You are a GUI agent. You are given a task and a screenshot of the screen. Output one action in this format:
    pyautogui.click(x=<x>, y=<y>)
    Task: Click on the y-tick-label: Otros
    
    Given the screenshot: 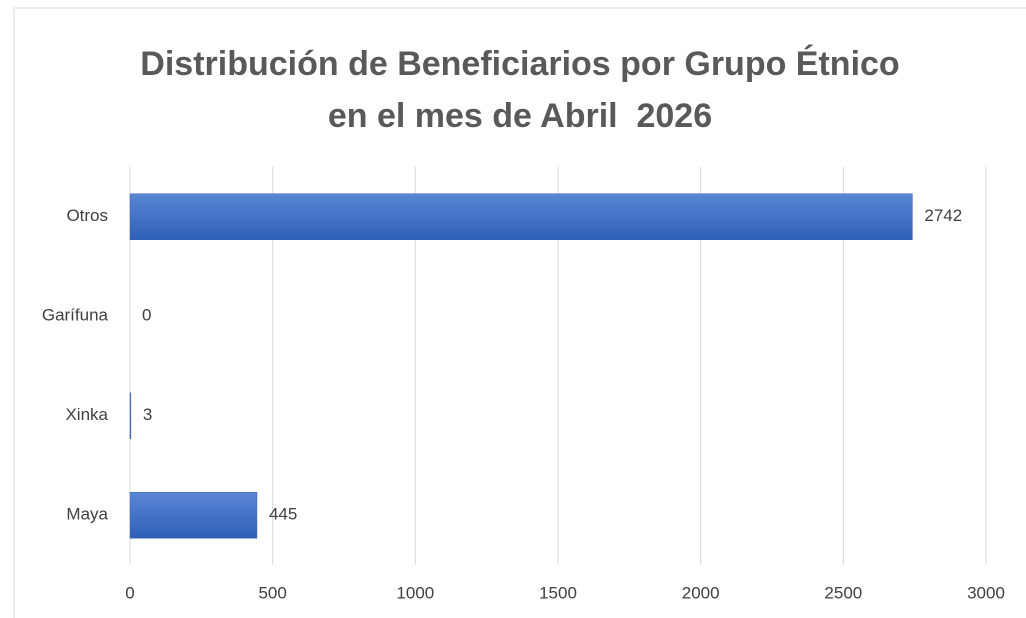 What is the action you would take?
    pyautogui.click(x=87, y=215)
    